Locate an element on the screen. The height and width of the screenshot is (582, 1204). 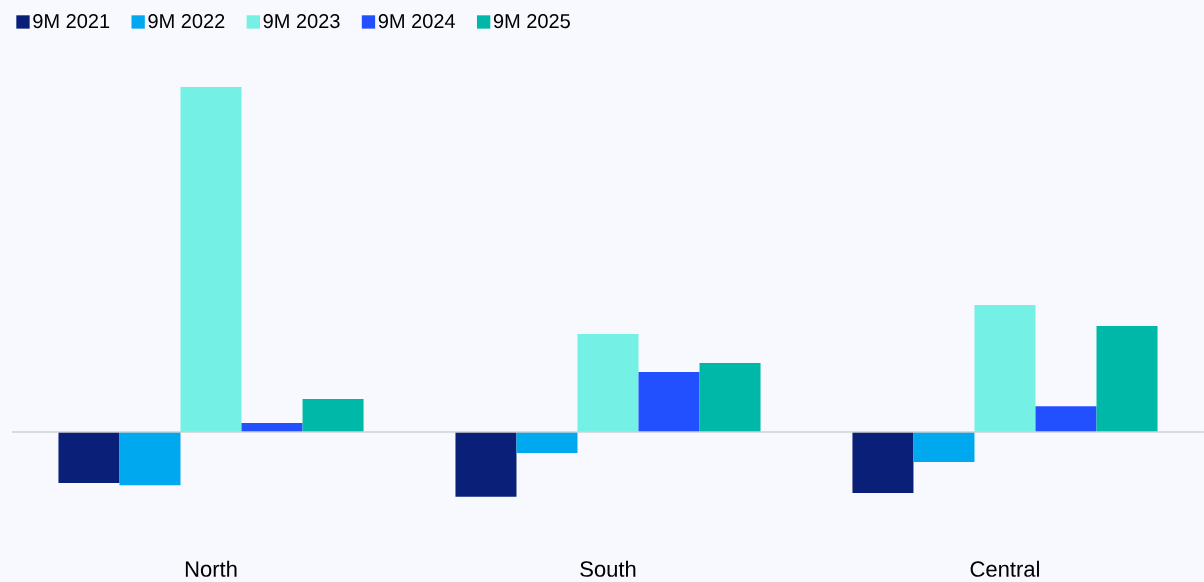
legend-label: 9M 2024 is located at coordinates (417, 21).